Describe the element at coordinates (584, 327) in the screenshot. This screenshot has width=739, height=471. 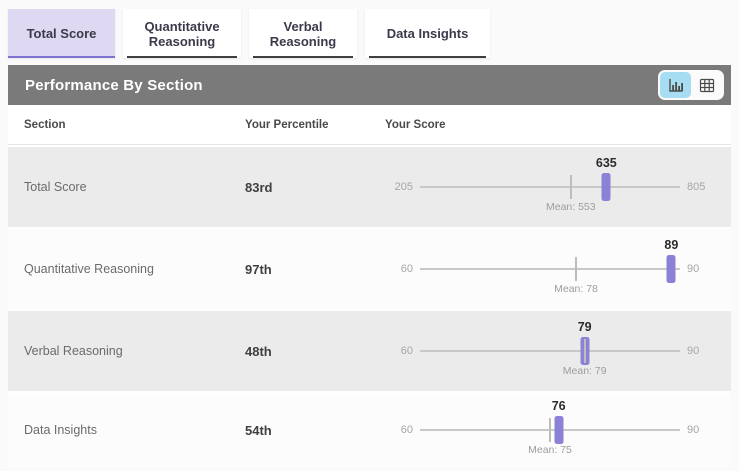
I see `score-value-label: 79` at that location.